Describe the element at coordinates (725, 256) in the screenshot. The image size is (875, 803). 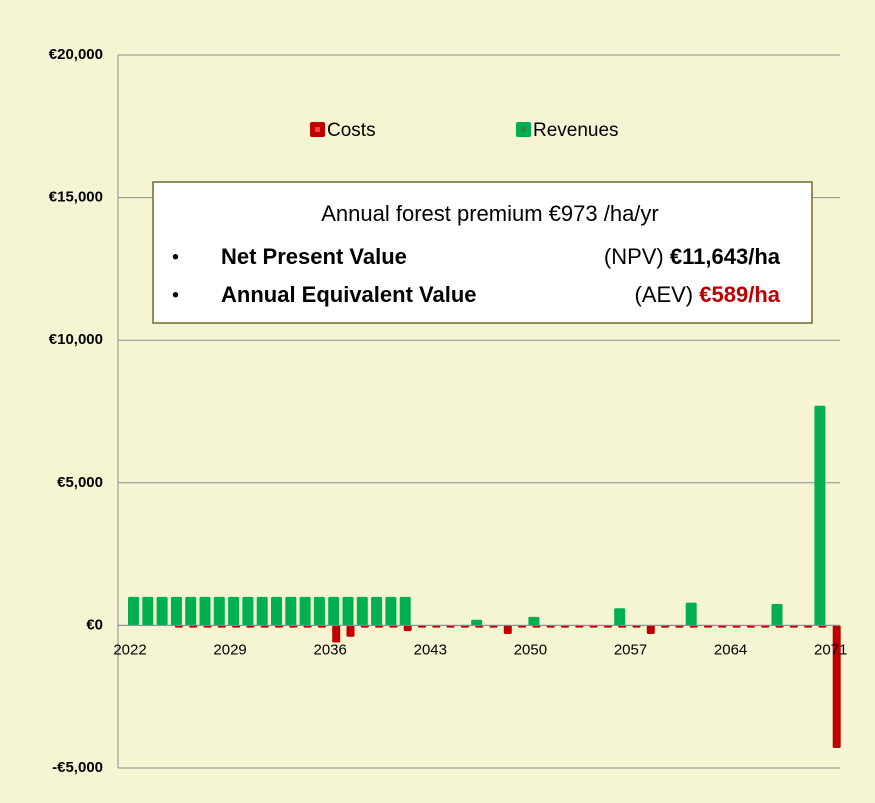
I see `item-value: €11,643/ha` at that location.